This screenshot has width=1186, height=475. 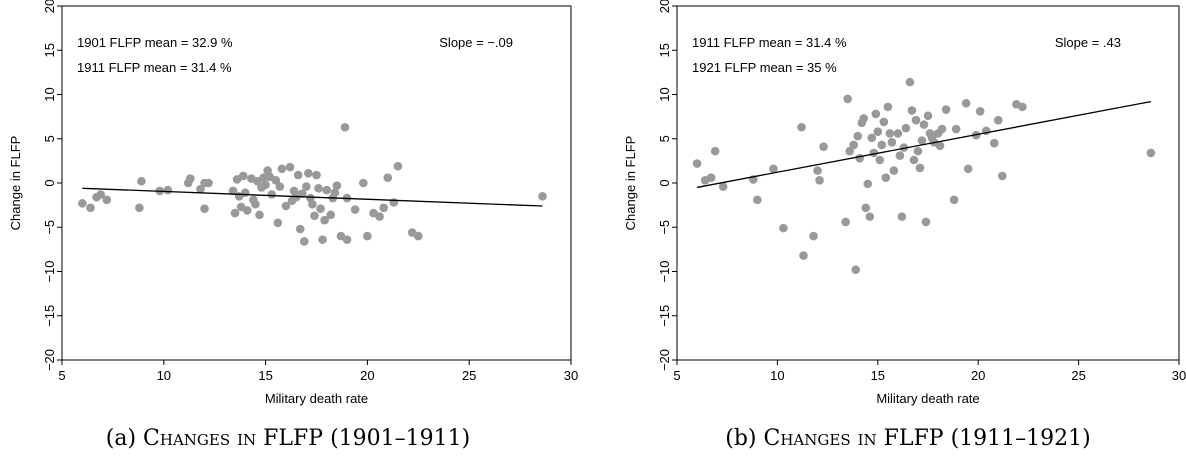 I want to click on caption-panel-b: (b) Changes in FLFP (1911–1921), so click(x=907, y=438).